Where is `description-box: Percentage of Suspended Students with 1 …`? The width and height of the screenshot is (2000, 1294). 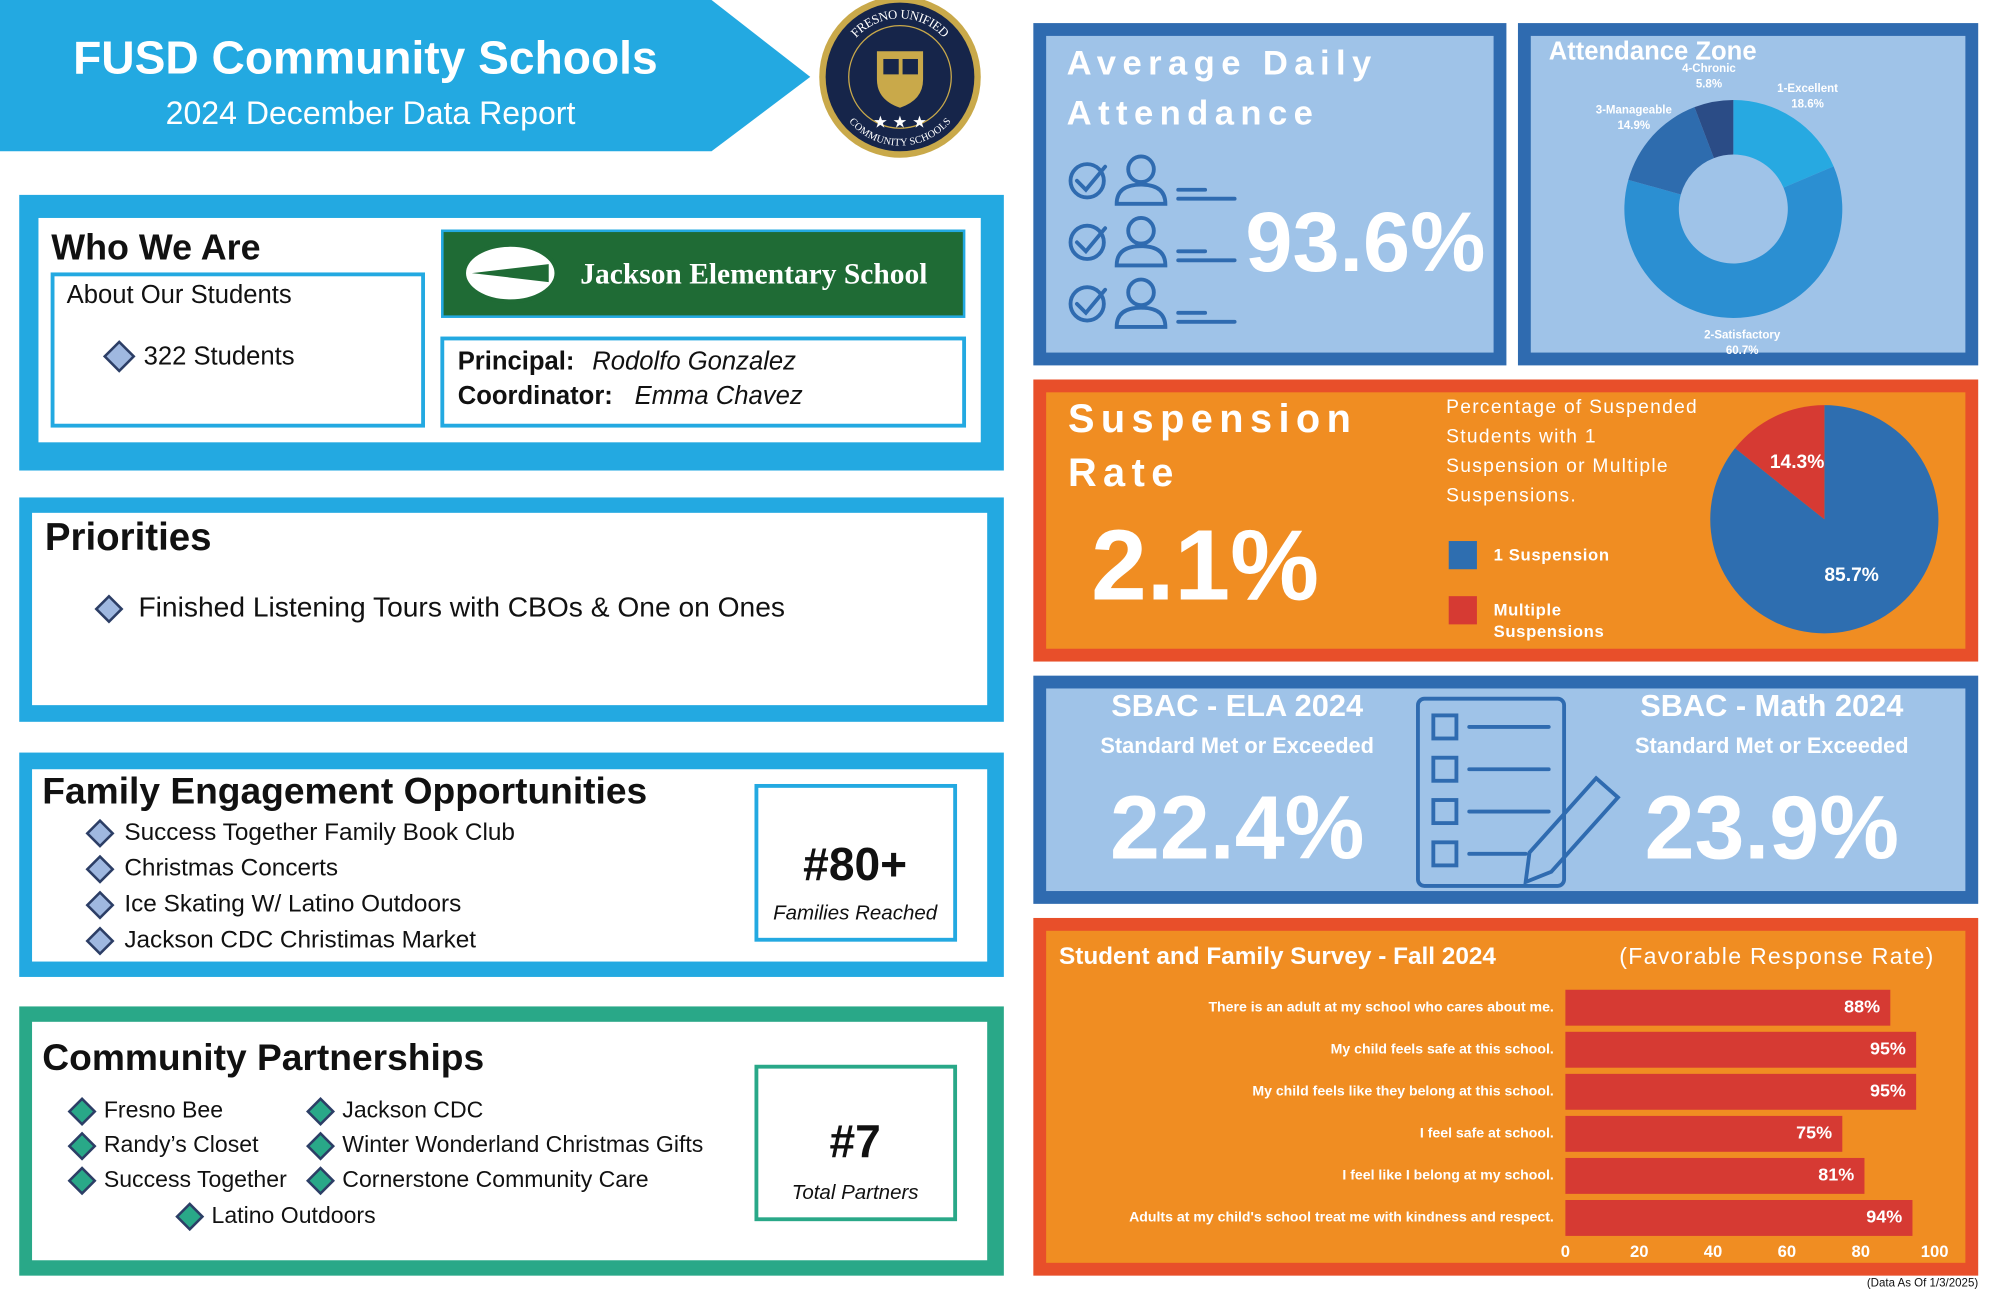
description-box: Percentage of Suspended Students with 1 … is located at coordinates (1572, 451).